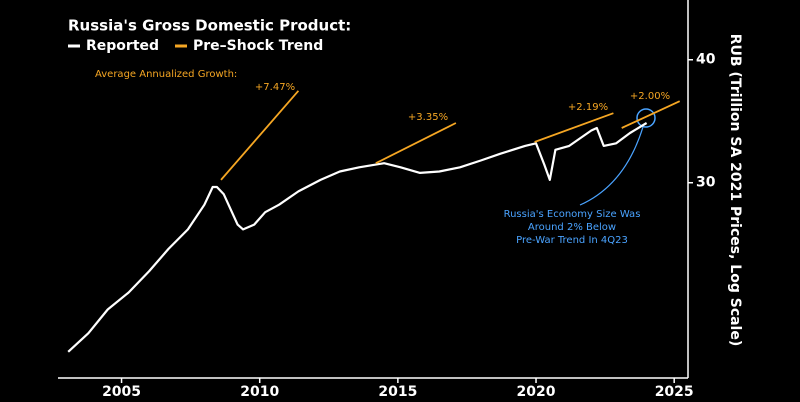  Describe the element at coordinates (735, 190) in the screenshot. I see `y-axis-label: RUB (Trillion SA 2021 Prices, Log Scale)` at that location.